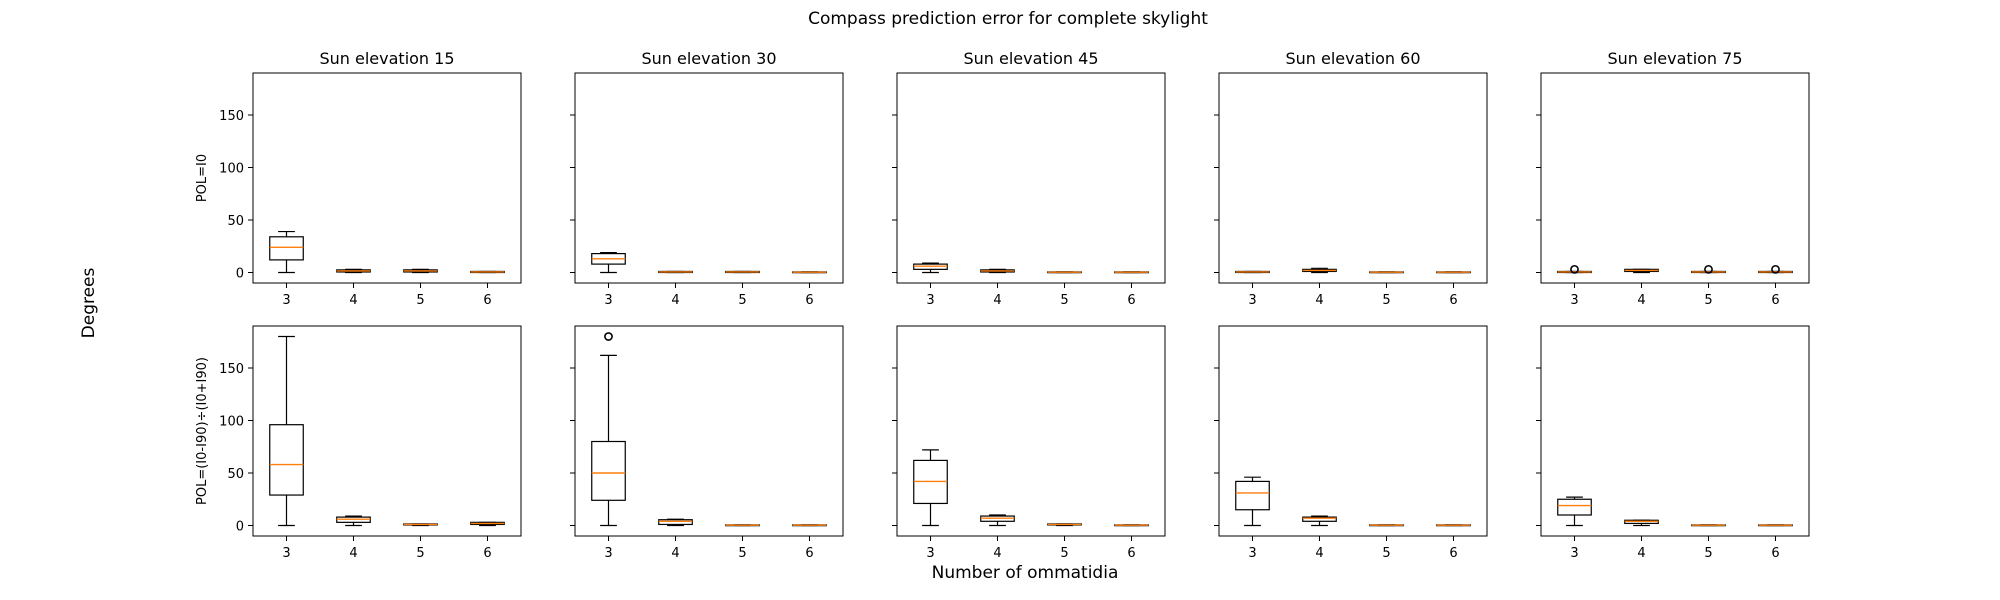 The height and width of the screenshot is (600, 2000). I want to click on row-label: POL=I0, so click(202, 178).